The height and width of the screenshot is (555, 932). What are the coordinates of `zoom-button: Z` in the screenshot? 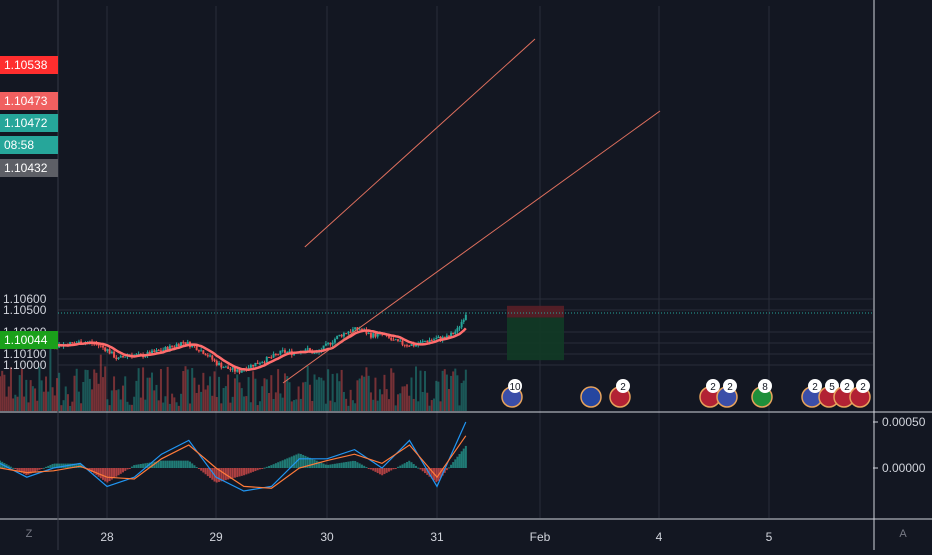 It's located at (29, 534).